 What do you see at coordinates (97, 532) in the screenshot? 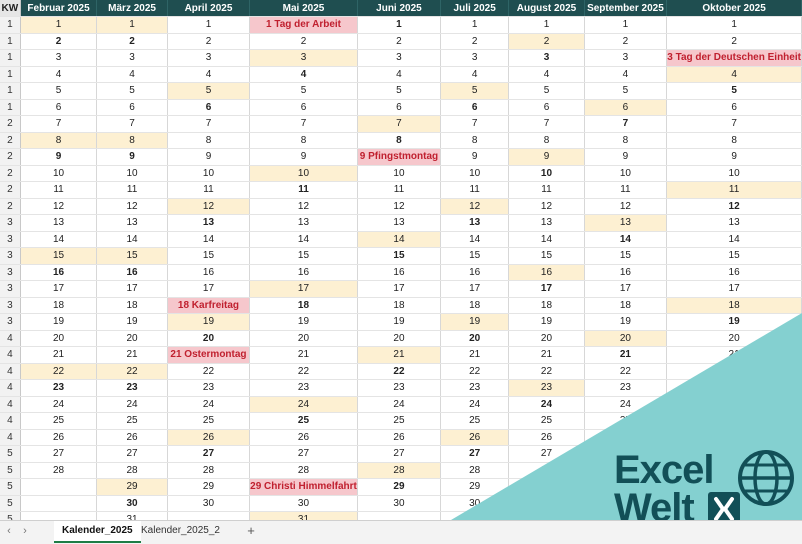
I see `tab-kalender-2025: Kalender_2025` at bounding box center [97, 532].